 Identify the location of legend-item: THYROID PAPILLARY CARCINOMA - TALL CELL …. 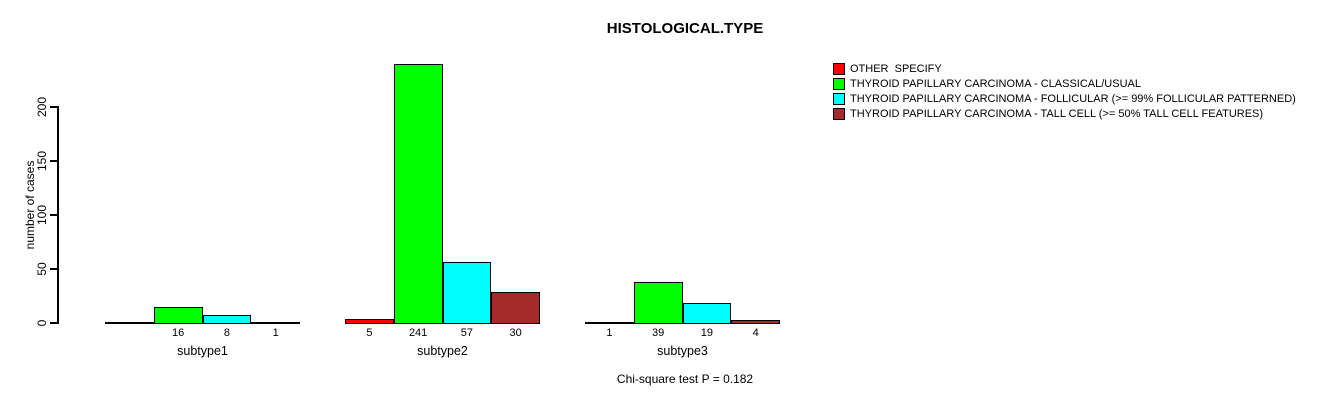
(1064, 113).